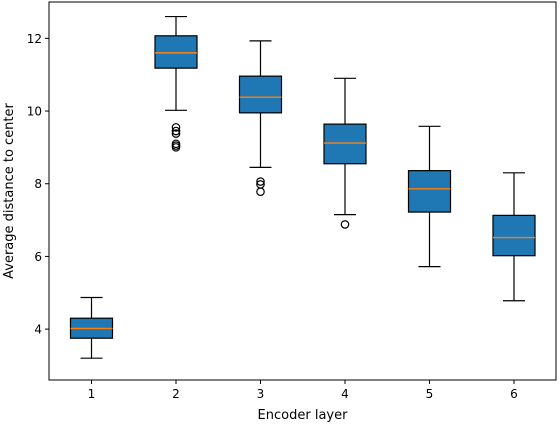  I want to click on x-tick-label: 5, so click(430, 394).